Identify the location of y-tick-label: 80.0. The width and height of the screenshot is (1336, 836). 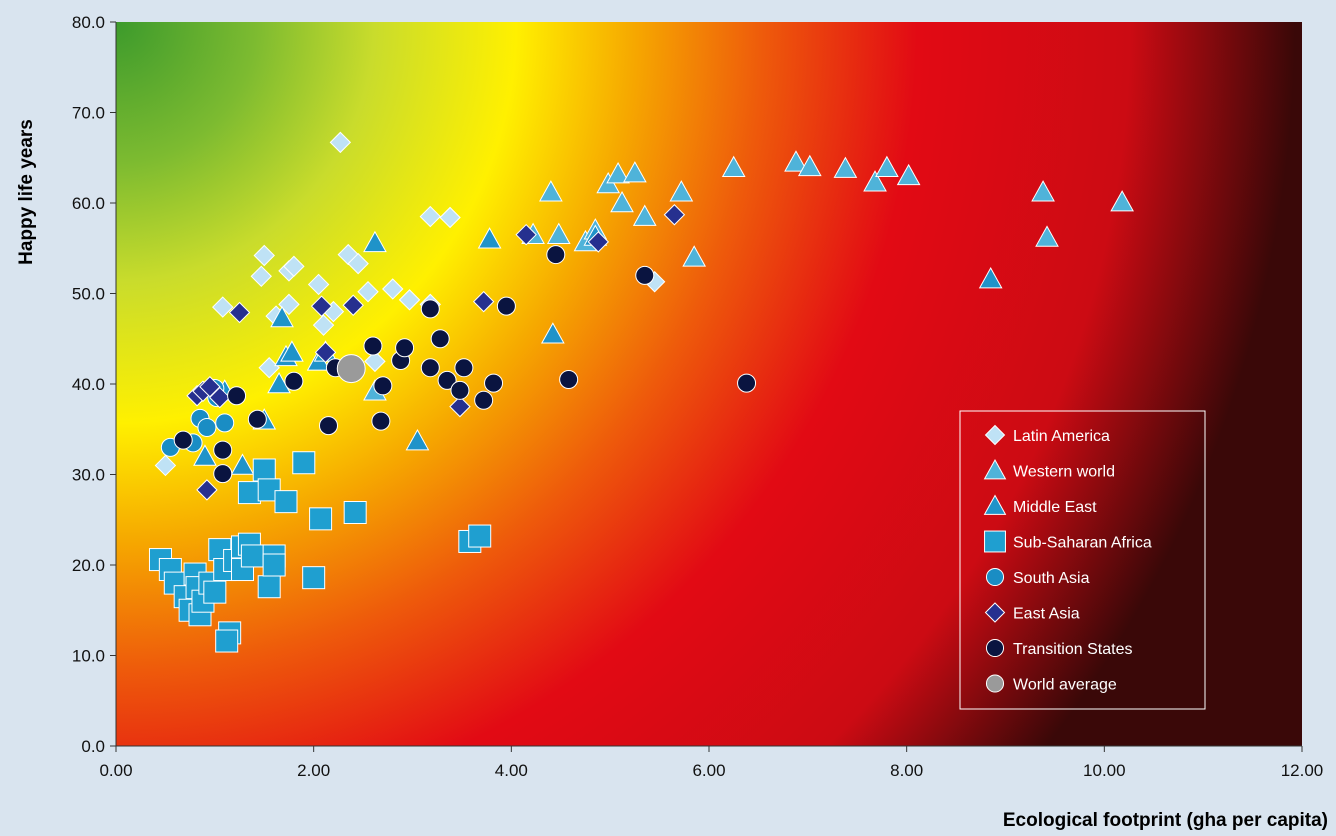
(88, 22).